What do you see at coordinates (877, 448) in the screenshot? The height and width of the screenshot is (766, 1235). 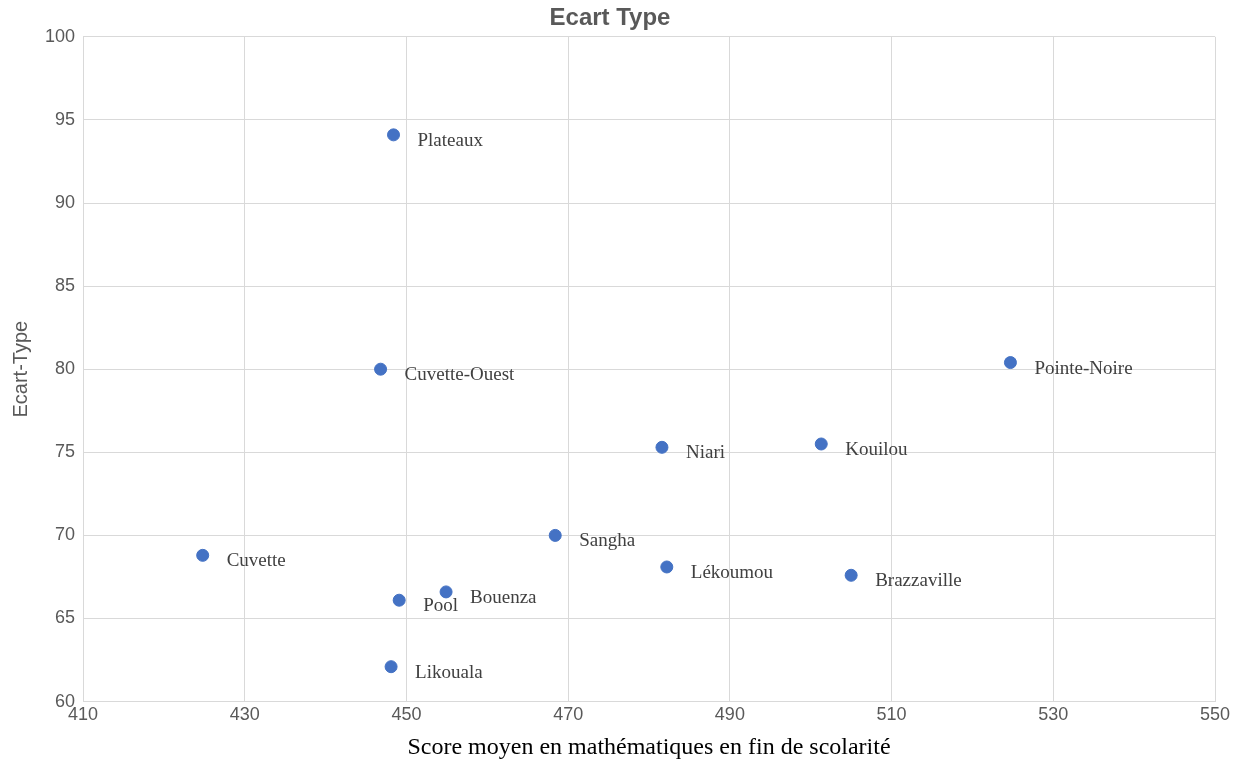 I see `annotation: Kouilou` at bounding box center [877, 448].